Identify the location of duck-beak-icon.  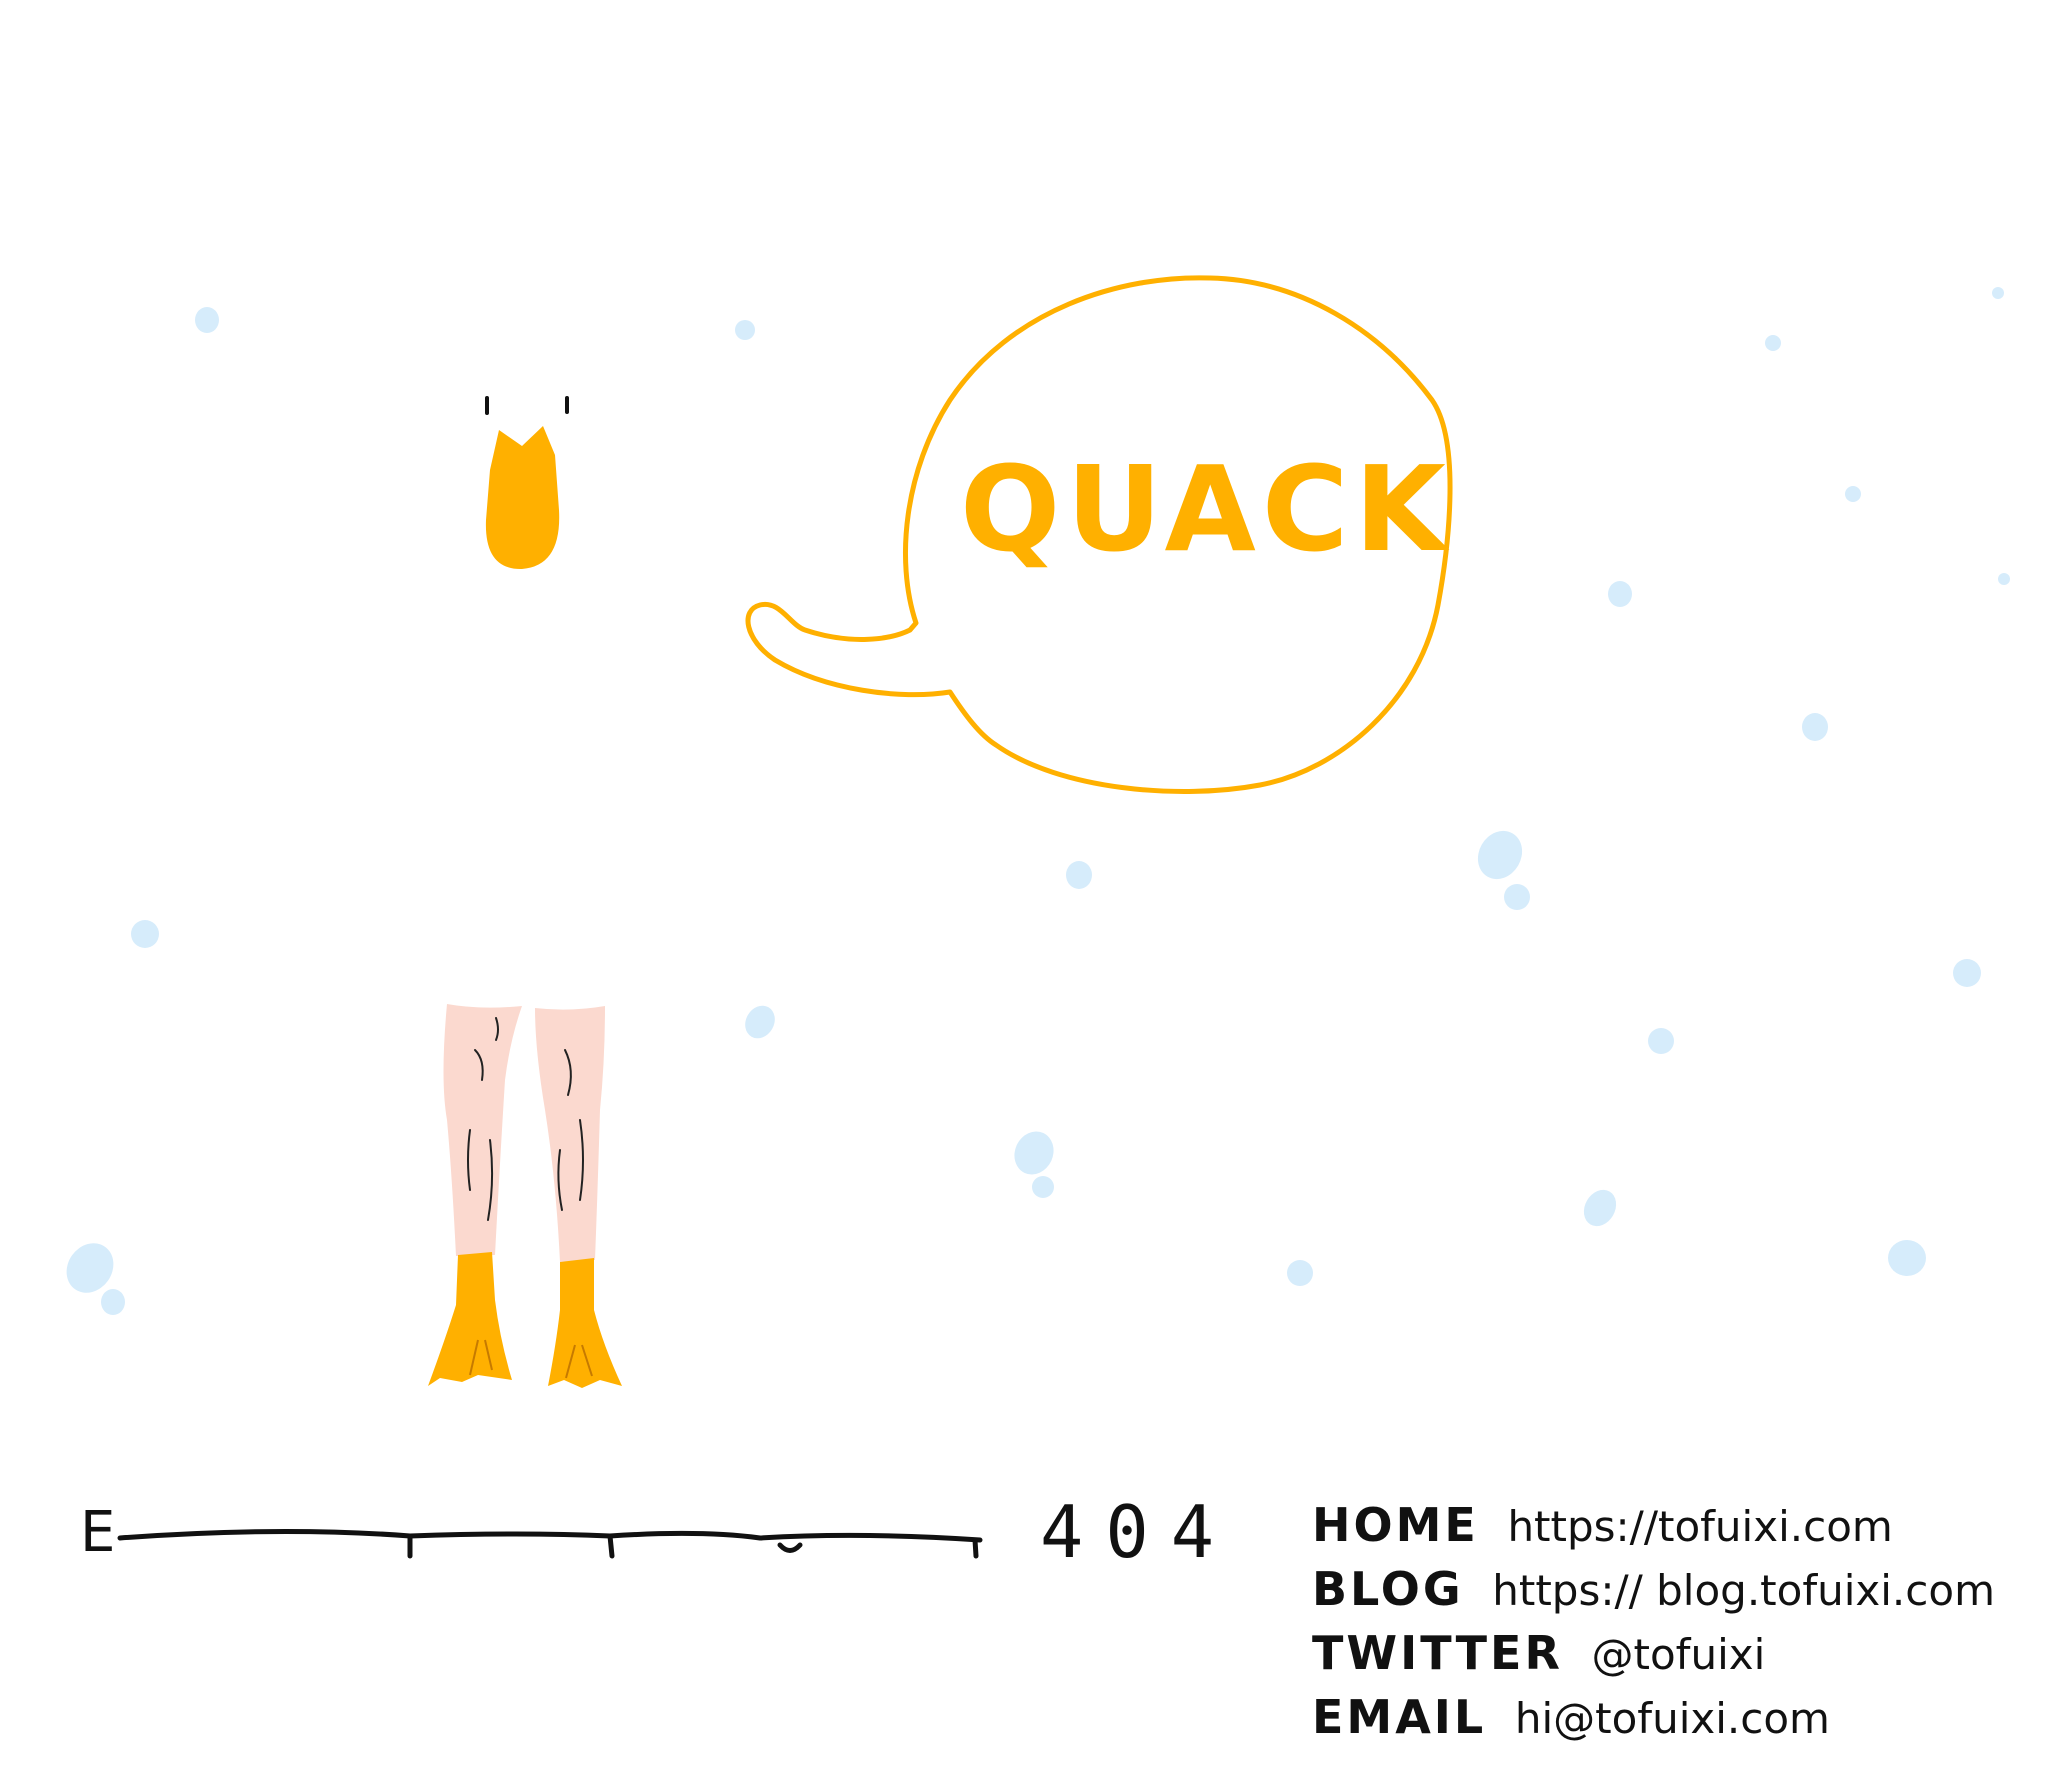
(527, 483).